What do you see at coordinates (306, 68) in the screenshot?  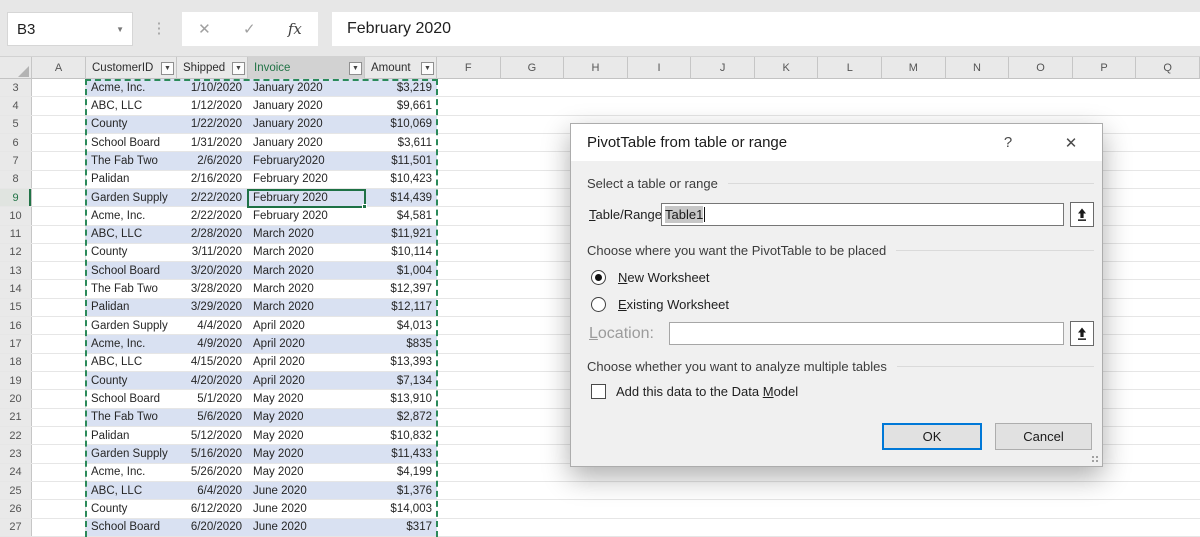 I see `column-header-invoice: Invoice ▼` at bounding box center [306, 68].